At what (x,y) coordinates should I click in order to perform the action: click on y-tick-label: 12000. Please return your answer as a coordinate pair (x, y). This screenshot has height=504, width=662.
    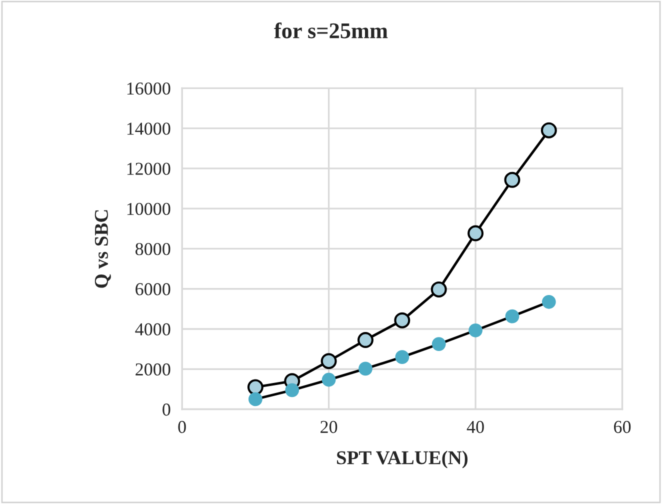
    Looking at the image, I should click on (148, 168).